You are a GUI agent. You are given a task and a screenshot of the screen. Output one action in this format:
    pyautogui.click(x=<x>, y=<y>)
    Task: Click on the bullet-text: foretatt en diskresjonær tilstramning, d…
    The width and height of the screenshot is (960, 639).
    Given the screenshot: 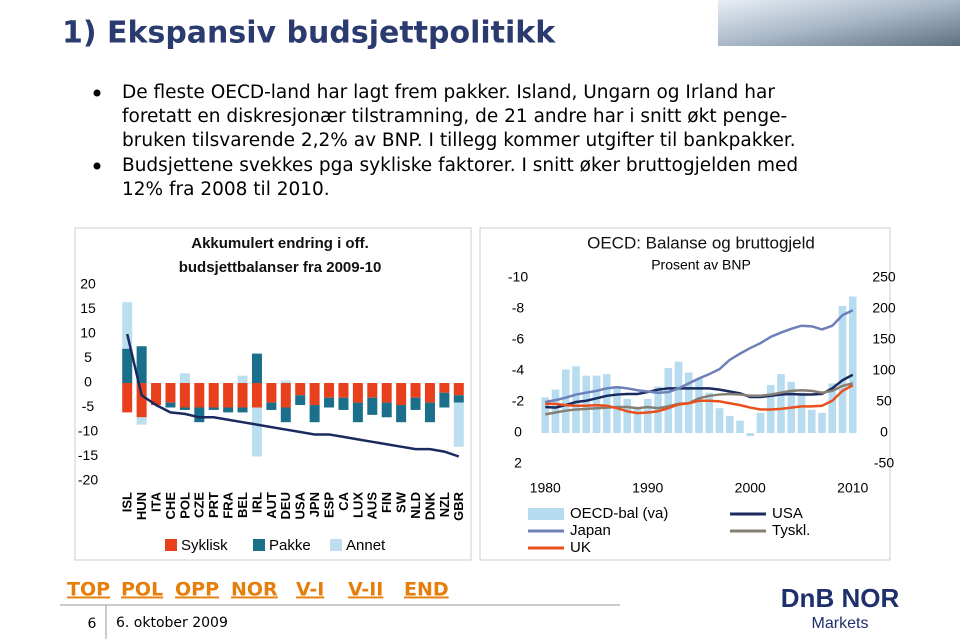 What is the action you would take?
    pyautogui.click(x=454, y=116)
    